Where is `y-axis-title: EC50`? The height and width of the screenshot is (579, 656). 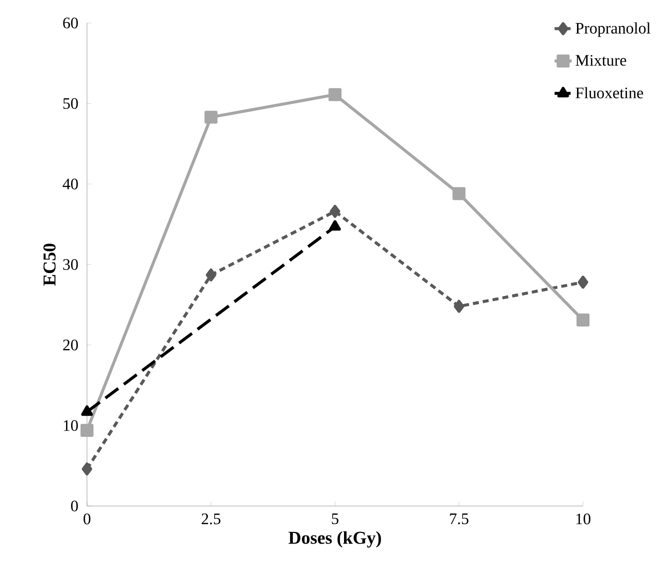 y-axis-title: EC50 is located at coordinates (49, 265).